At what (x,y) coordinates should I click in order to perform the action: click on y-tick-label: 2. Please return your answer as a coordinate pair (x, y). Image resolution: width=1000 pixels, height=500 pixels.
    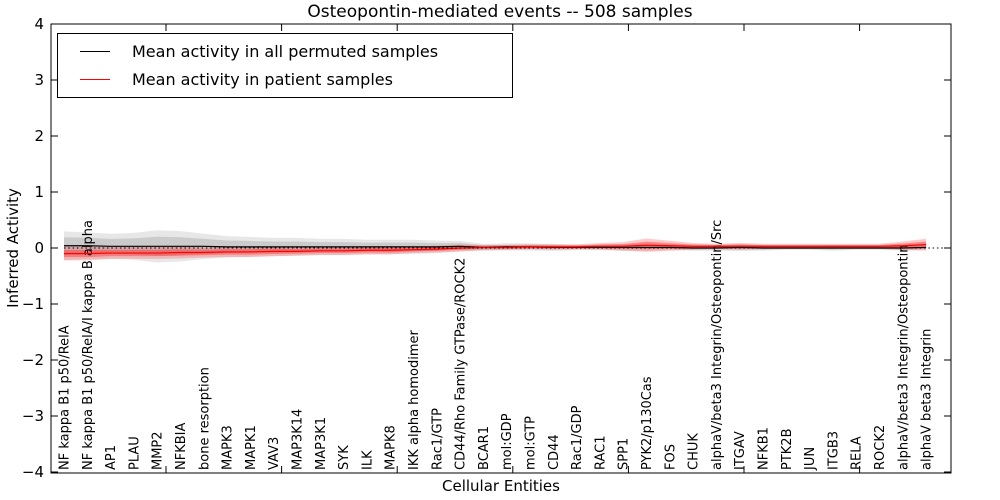
    Looking at the image, I should click on (39, 136).